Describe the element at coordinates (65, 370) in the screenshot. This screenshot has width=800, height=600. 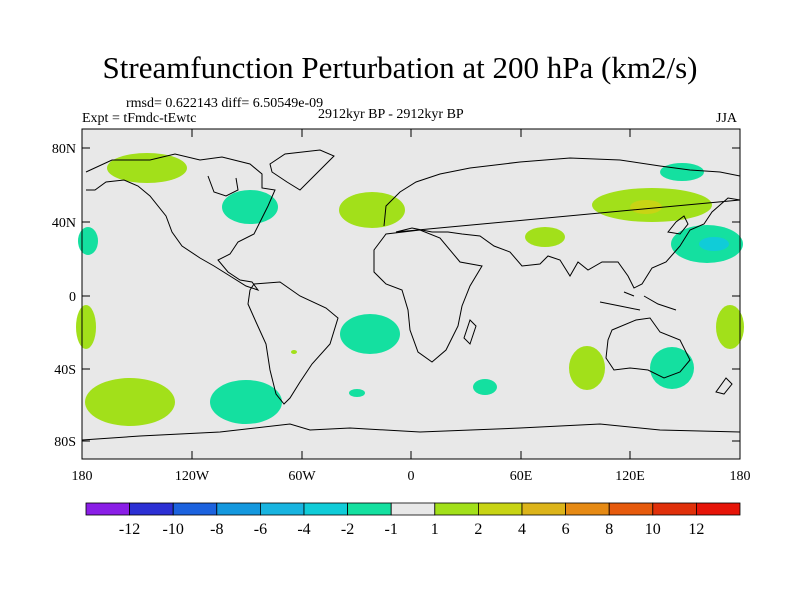
I see `lat-label-40s: 40S` at that location.